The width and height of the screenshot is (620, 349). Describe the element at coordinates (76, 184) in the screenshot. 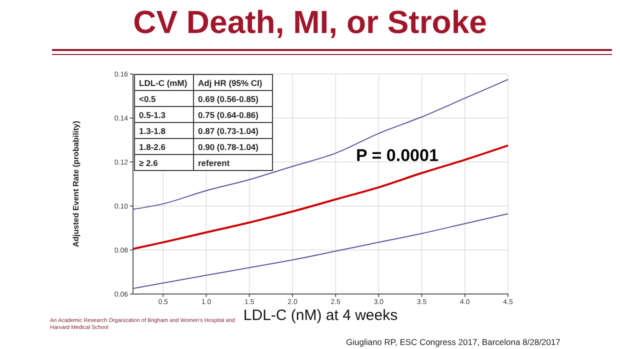

I see `y-axis-title: Adjusted Event Rate (probability)` at that location.